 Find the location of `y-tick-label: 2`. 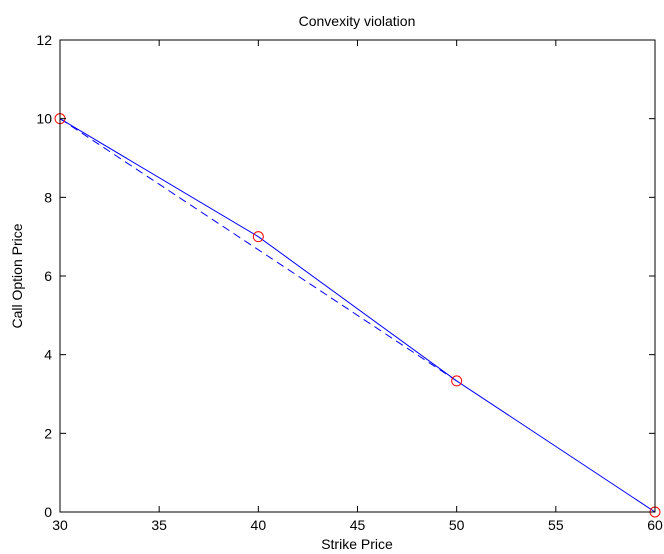

y-tick-label: 2 is located at coordinates (48, 433).